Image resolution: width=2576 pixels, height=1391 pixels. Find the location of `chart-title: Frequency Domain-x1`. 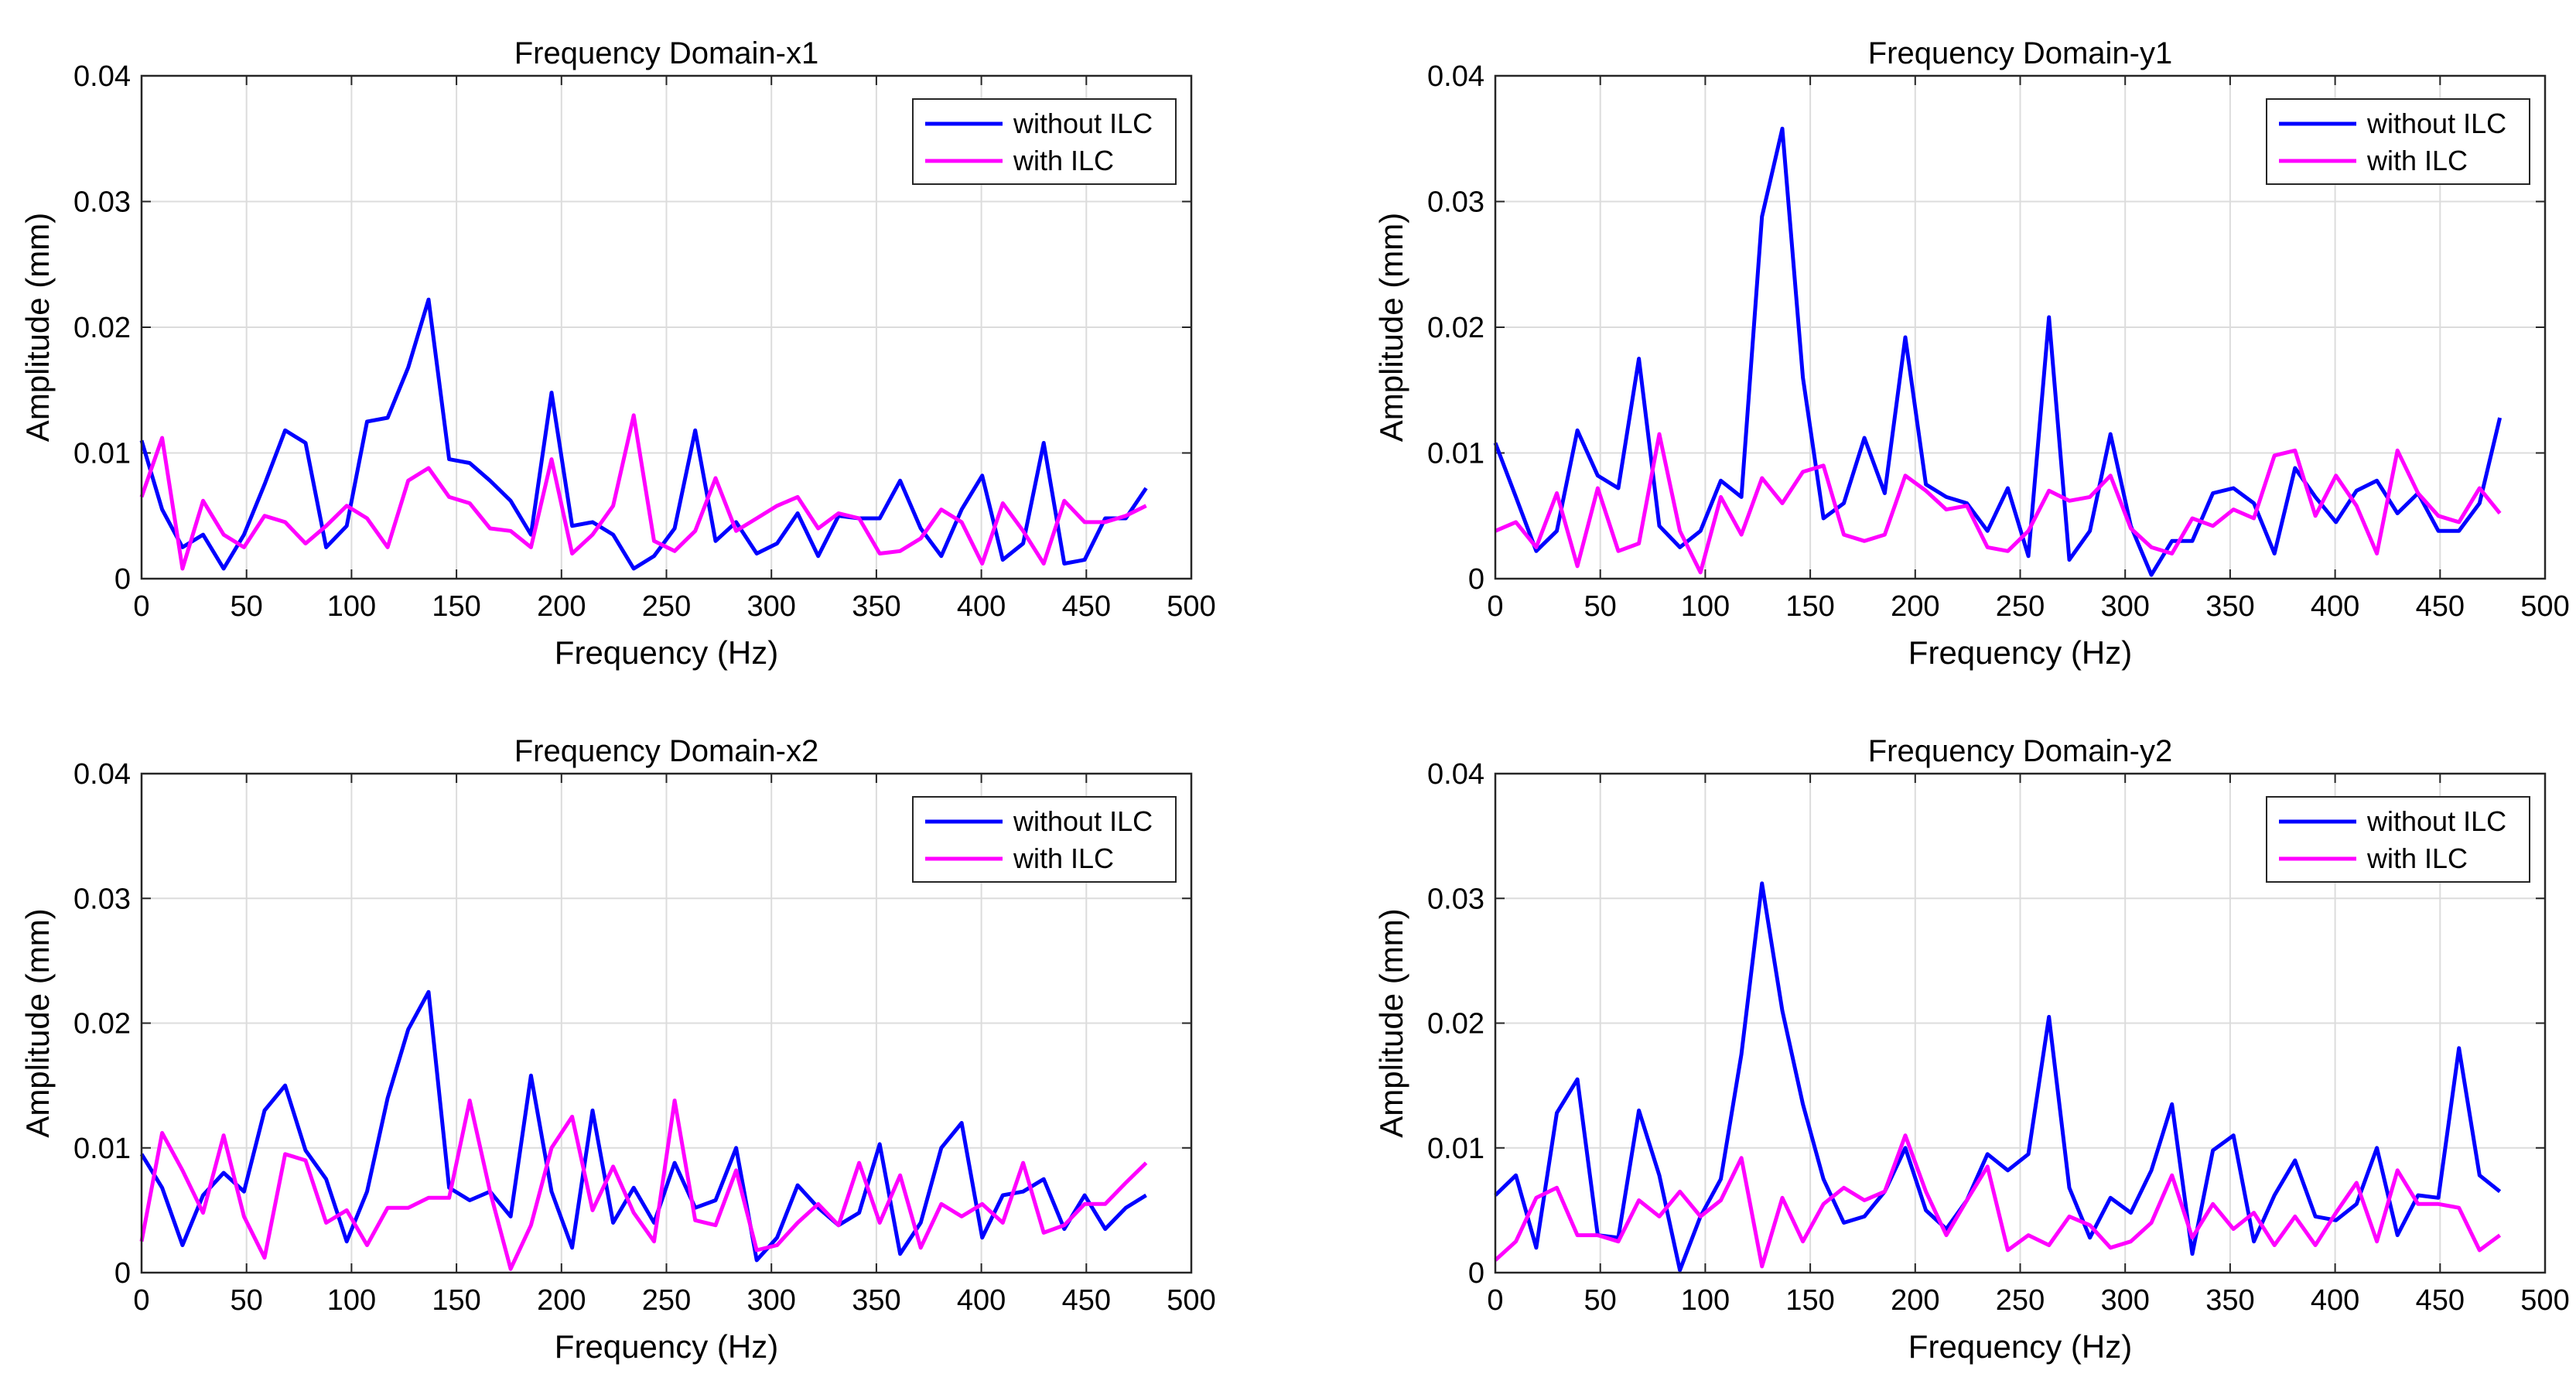

chart-title: Frequency Domain-x1 is located at coordinates (666, 53).